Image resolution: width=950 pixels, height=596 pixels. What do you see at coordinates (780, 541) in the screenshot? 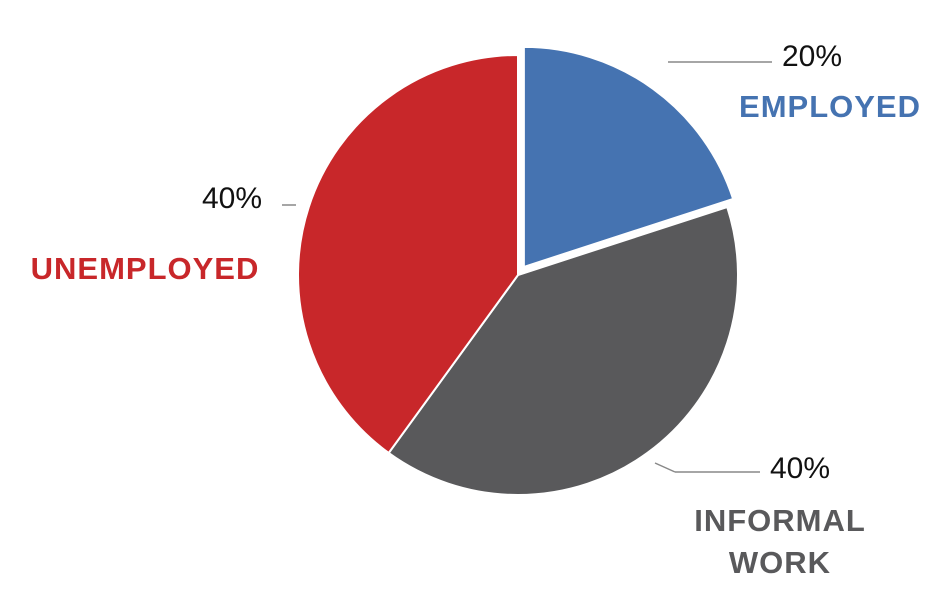
I see `category-label: INFORMAL WORK` at bounding box center [780, 541].